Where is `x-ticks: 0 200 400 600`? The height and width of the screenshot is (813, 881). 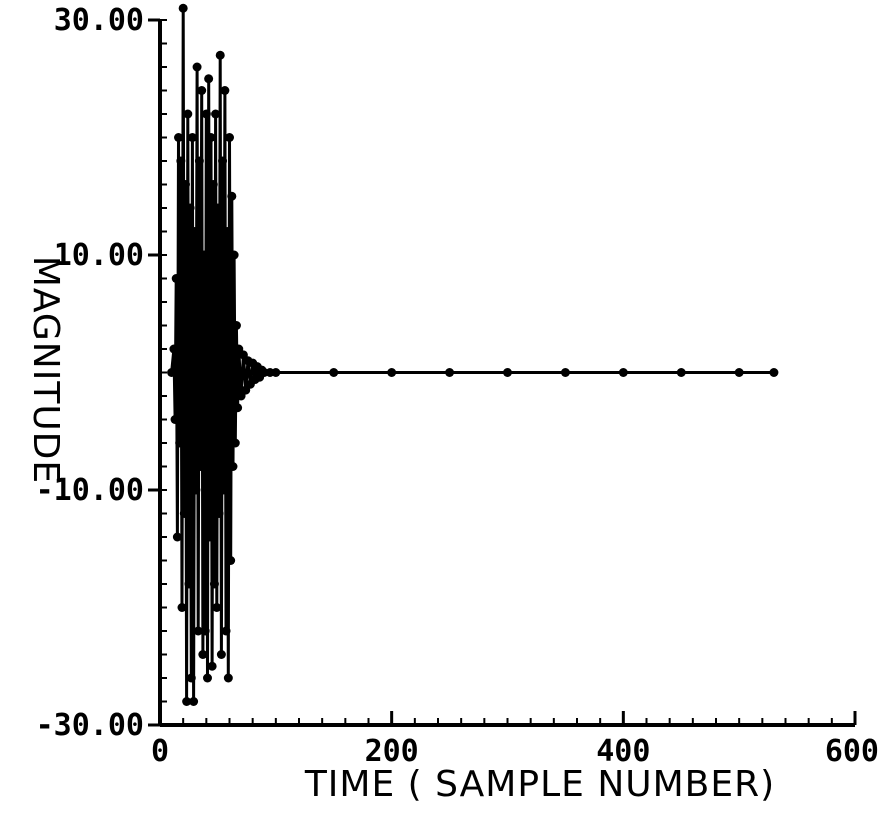 x-ticks: 0 200 400 600 is located at coordinates (515, 740).